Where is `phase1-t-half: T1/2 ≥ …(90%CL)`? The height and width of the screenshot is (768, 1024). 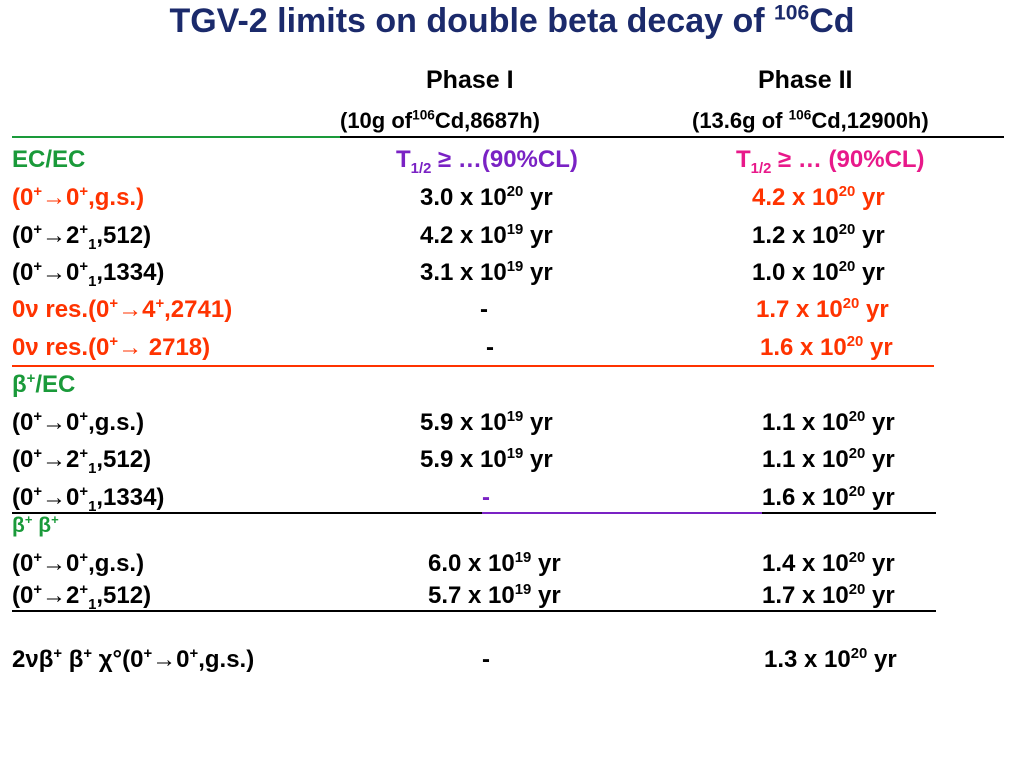 phase1-t-half: T1/2 ≥ …(90%CL) is located at coordinates (487, 161).